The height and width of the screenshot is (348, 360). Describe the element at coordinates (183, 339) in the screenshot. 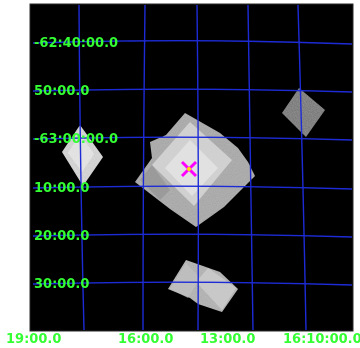

I see `ra-labels: 19:00.0 16:00.0 13:00.0 16:10:00.0` at that location.